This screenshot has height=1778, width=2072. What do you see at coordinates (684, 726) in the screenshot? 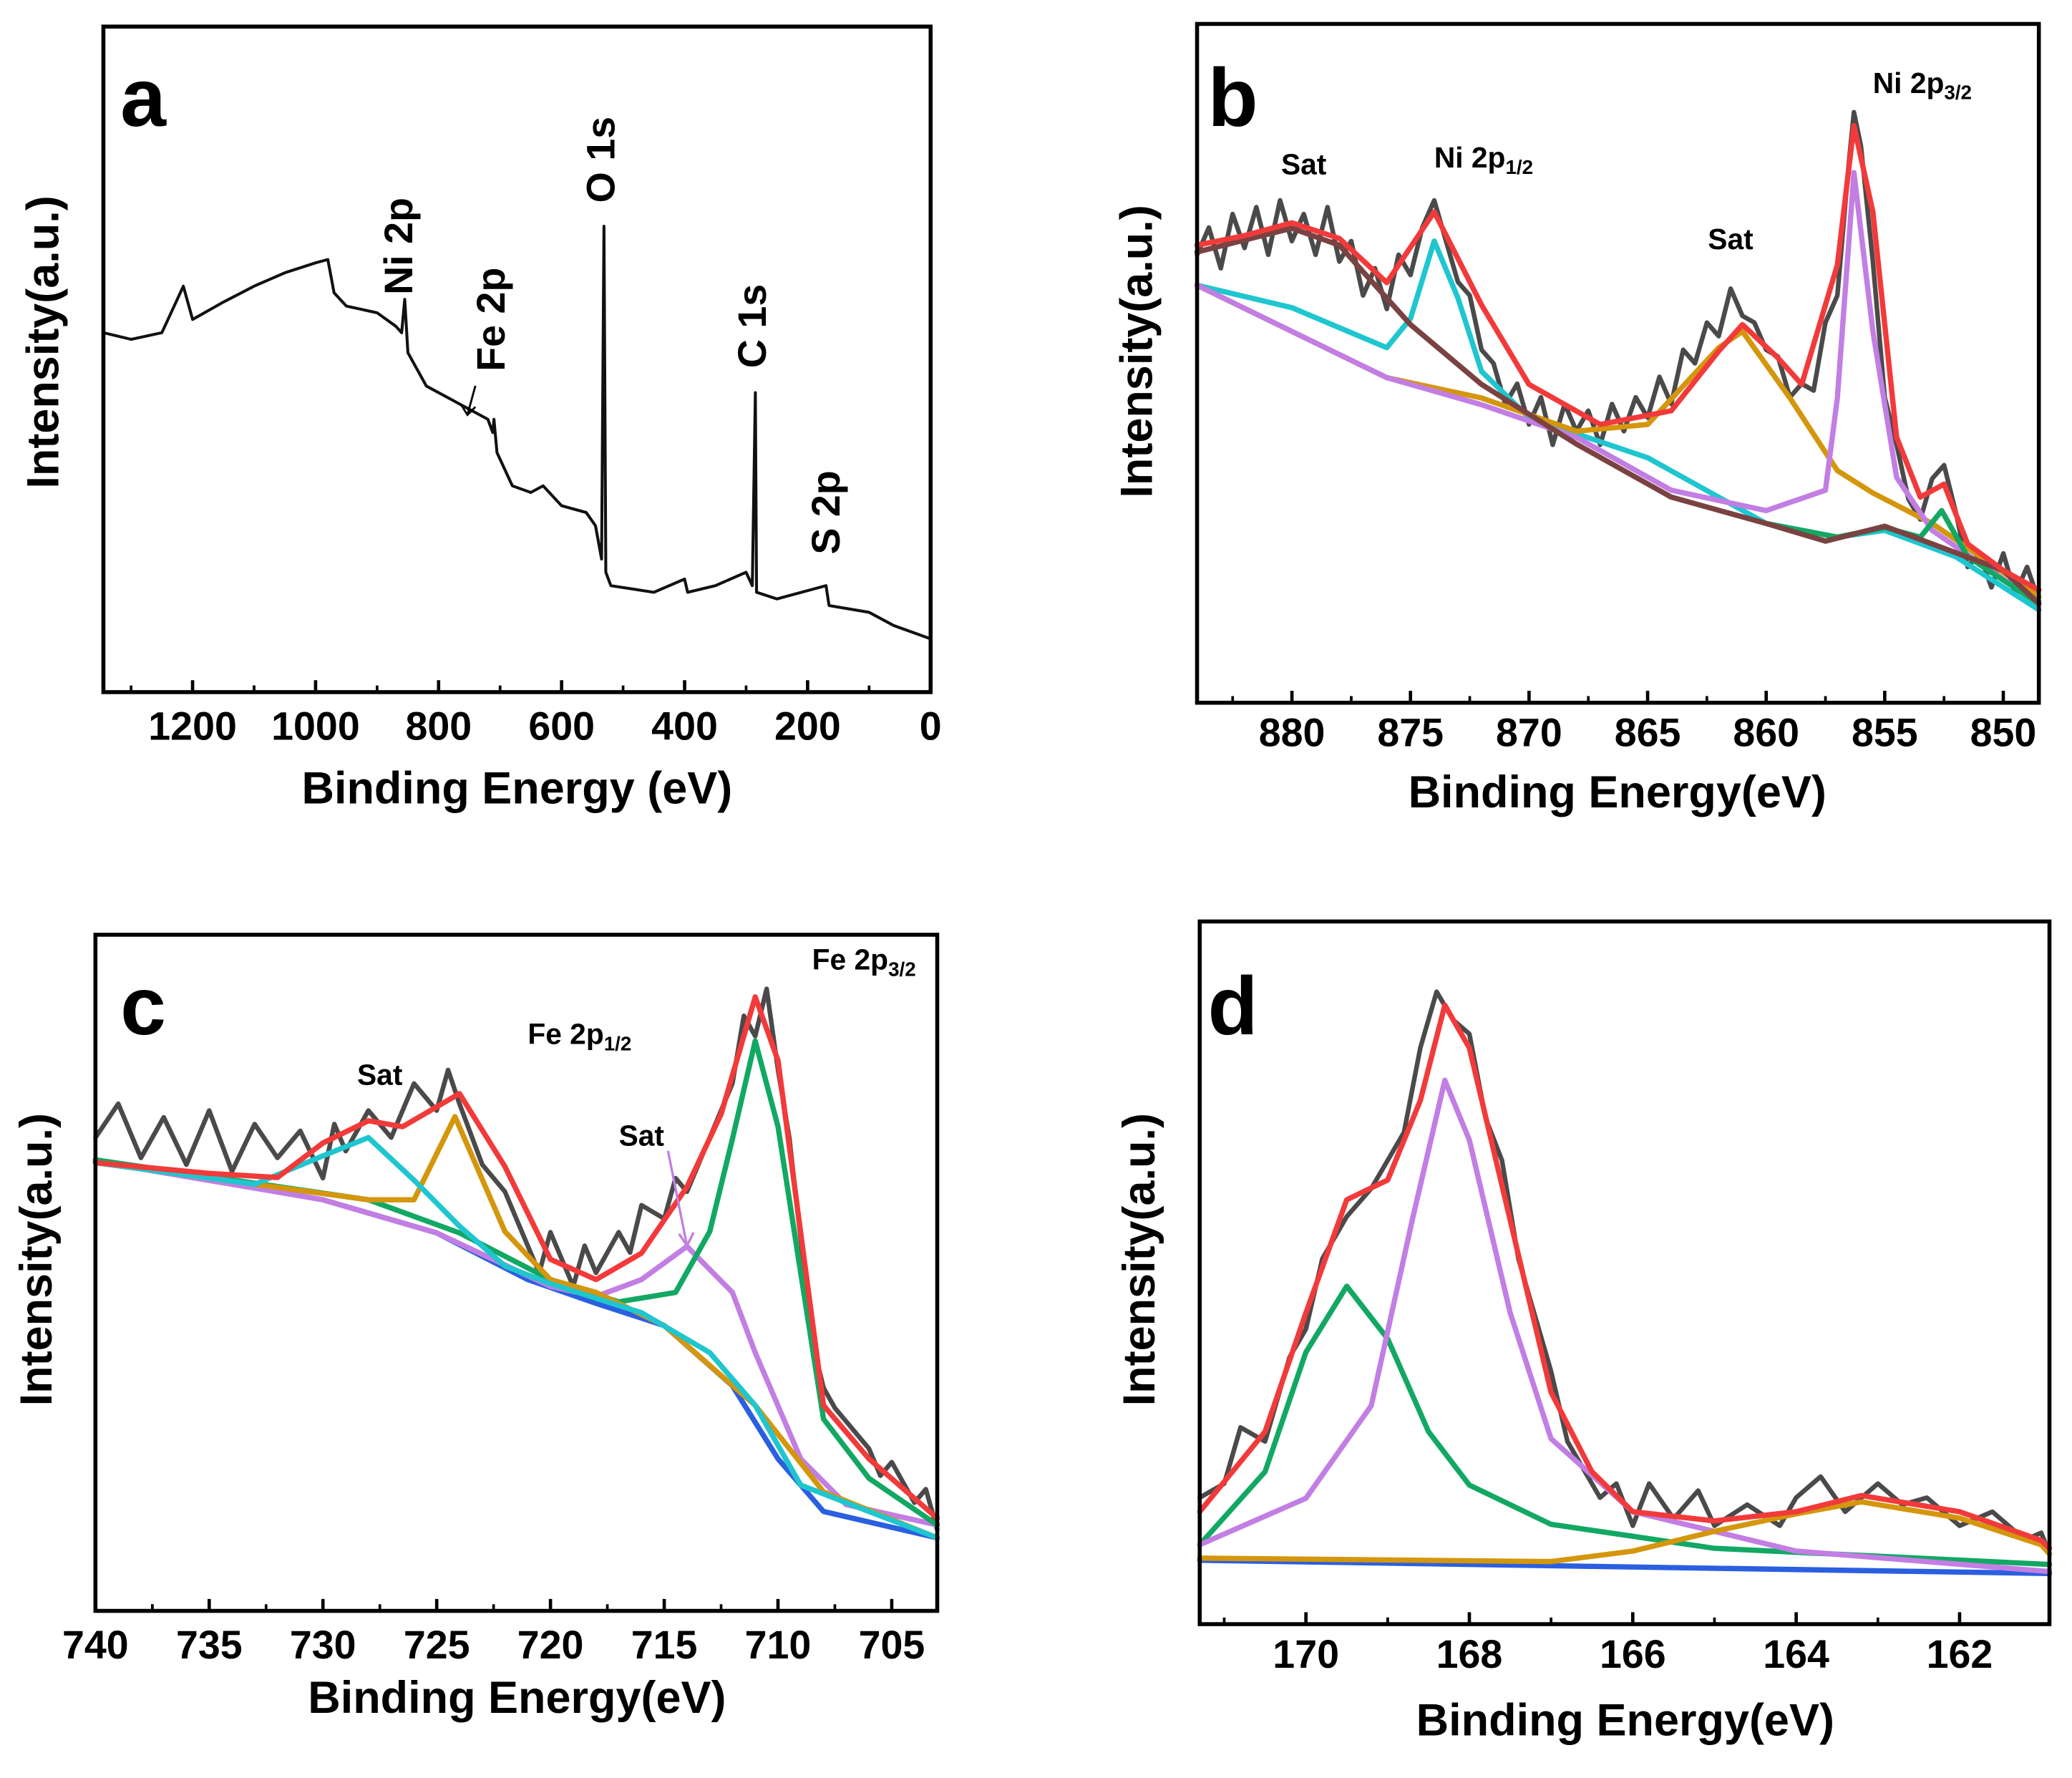
I see `x-tick-label: 400` at bounding box center [684, 726].